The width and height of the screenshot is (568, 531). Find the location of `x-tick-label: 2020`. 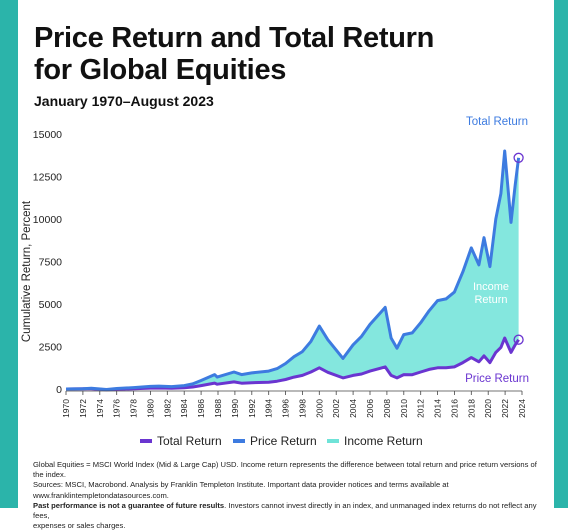

x-tick-label: 2020 is located at coordinates (488, 408).